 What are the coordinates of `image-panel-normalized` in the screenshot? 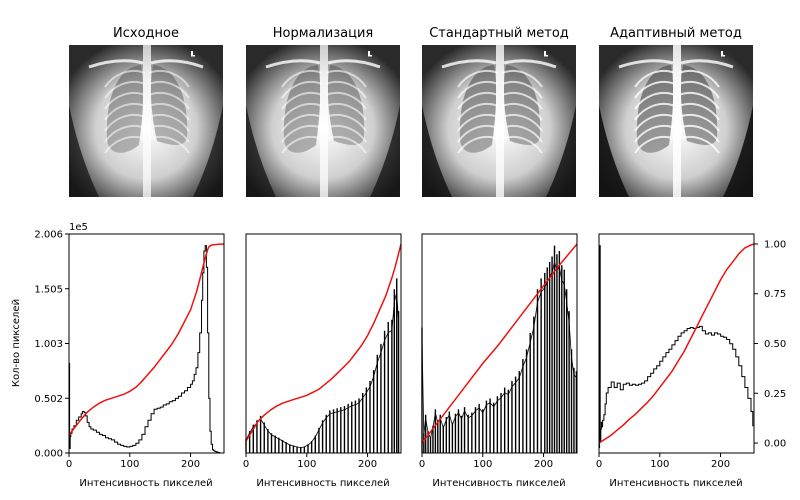 It's located at (323, 121).